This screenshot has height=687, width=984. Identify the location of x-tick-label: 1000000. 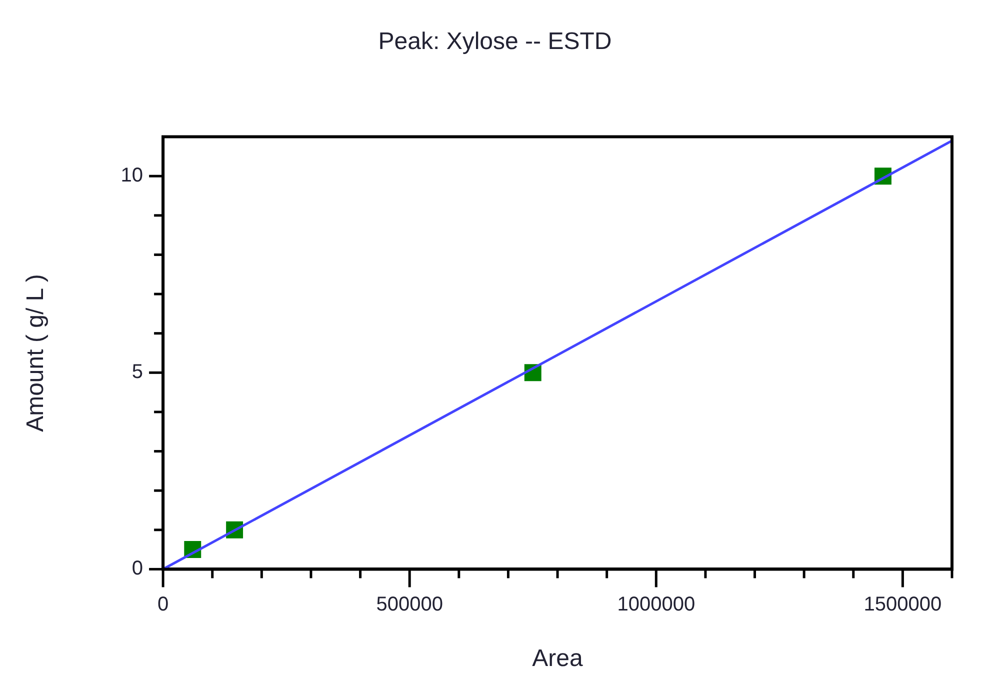
(656, 605).